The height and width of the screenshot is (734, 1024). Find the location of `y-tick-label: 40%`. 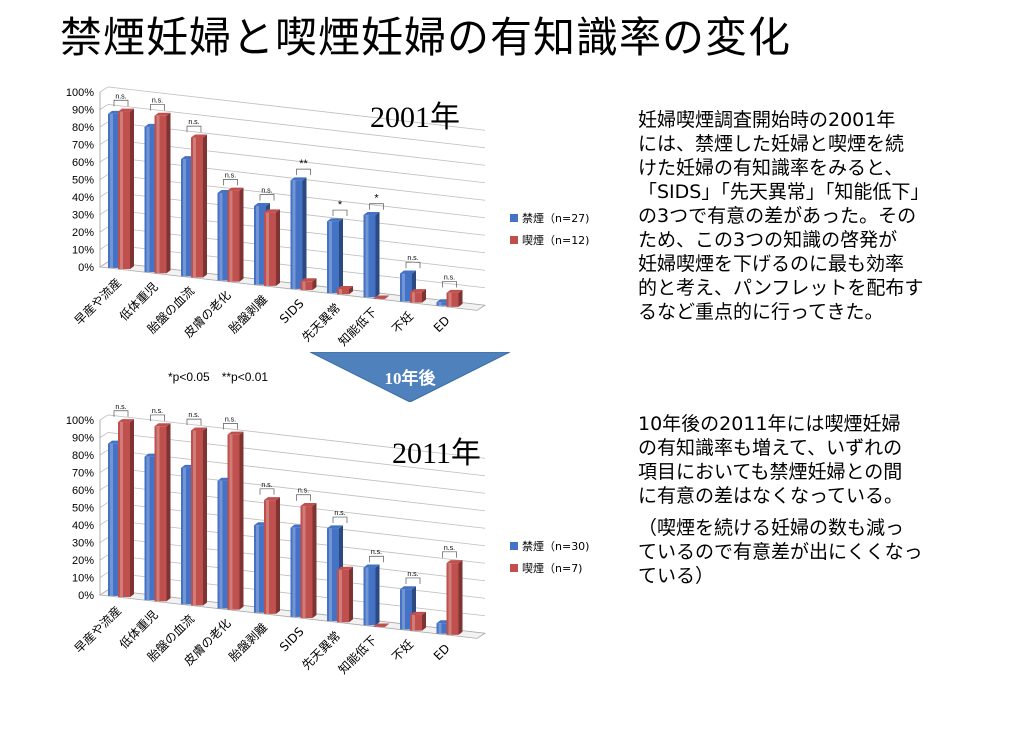

y-tick-label: 40% is located at coordinates (83, 526).